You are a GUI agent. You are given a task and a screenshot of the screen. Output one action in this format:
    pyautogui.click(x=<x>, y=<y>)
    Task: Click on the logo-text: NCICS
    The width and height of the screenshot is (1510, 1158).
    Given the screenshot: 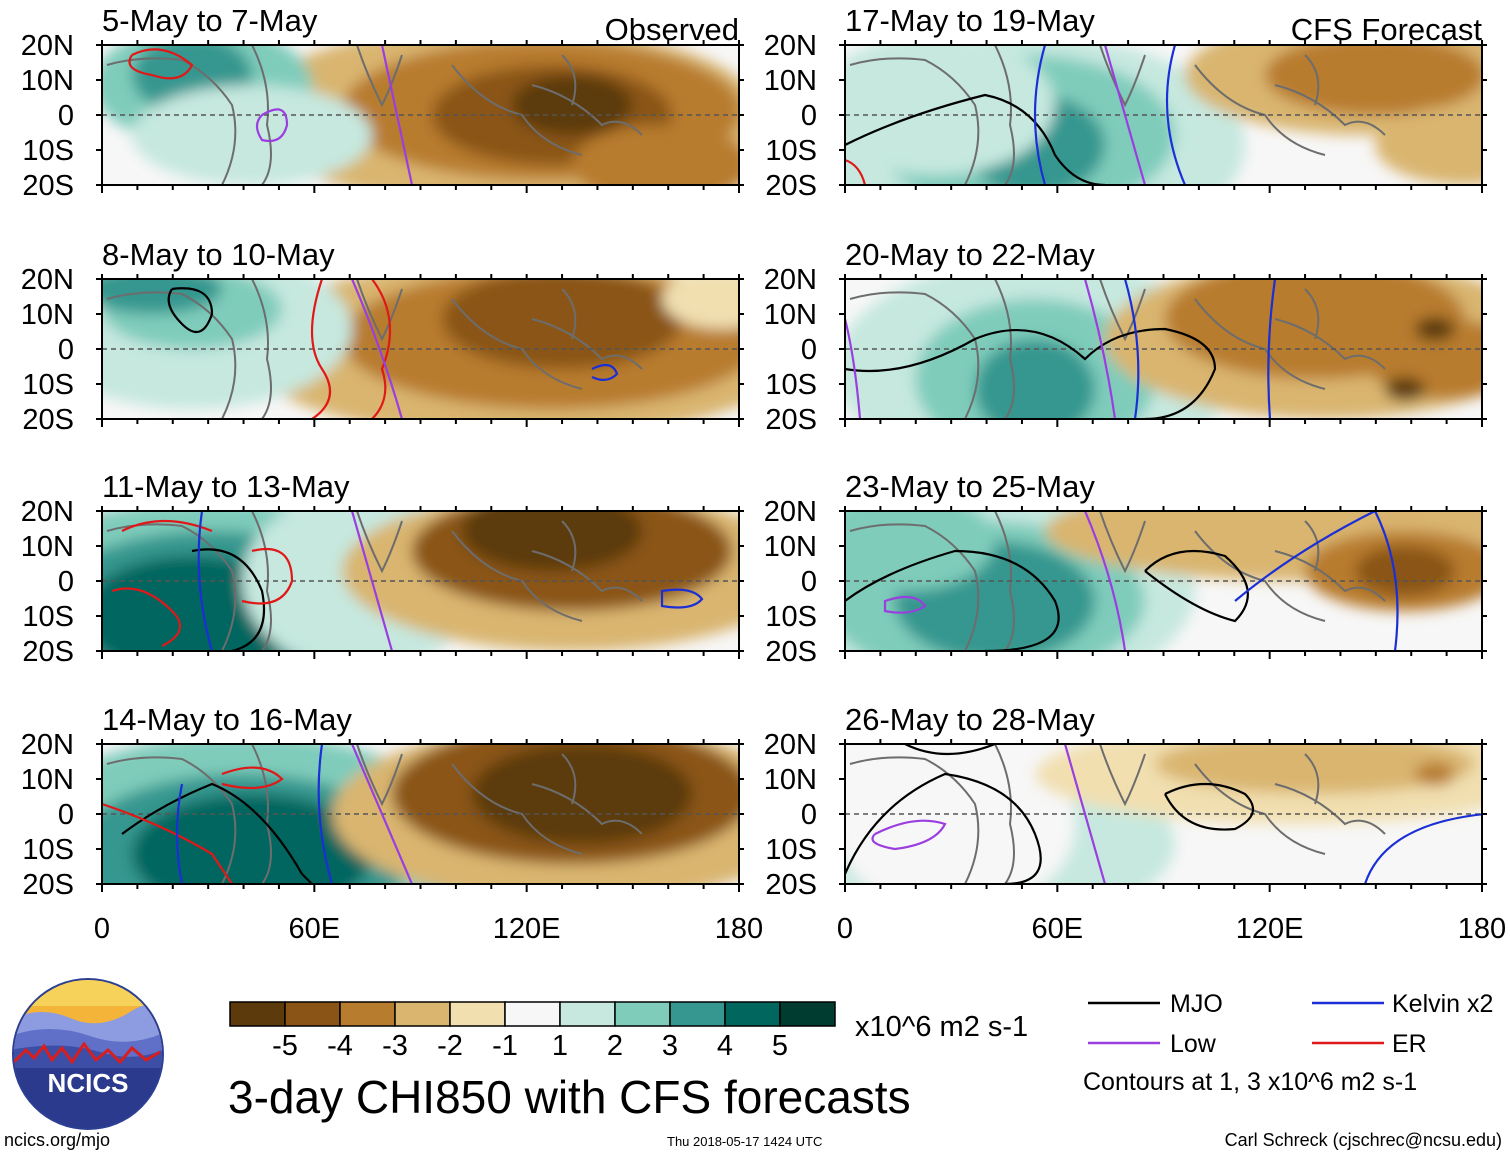 What is the action you would take?
    pyautogui.click(x=88, y=1083)
    